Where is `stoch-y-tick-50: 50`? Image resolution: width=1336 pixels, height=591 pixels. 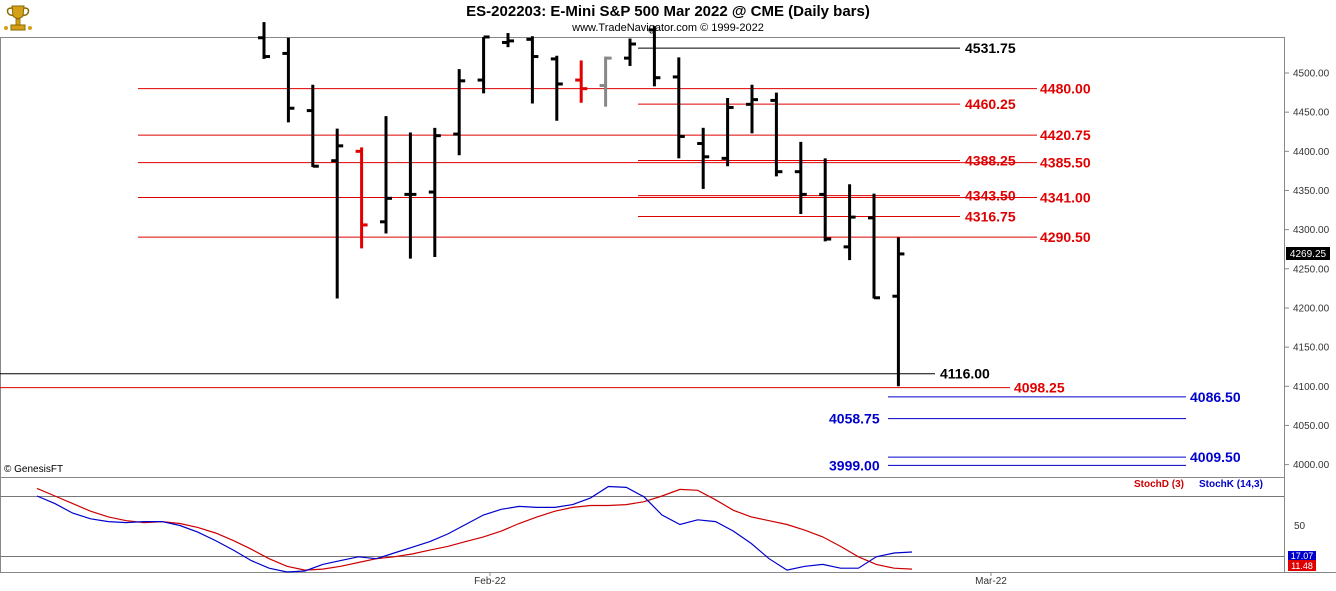 stoch-y-tick-50: 50 is located at coordinates (1300, 526).